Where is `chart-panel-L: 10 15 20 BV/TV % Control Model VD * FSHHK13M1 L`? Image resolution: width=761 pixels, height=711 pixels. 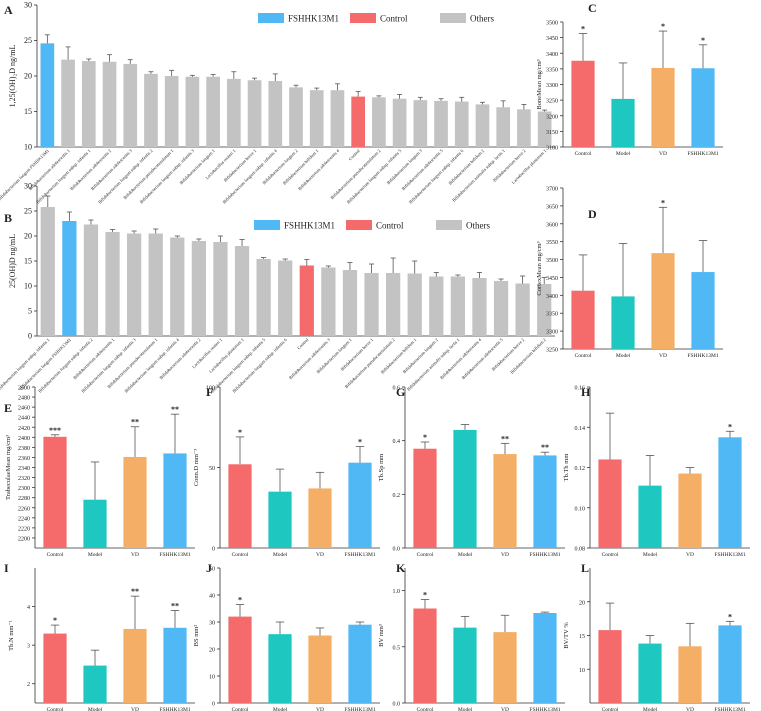
chart-panel-L: 10 15 20 BV/TV % Control Model VD * FSHHK13M1 L is located at coordinates (656, 636).